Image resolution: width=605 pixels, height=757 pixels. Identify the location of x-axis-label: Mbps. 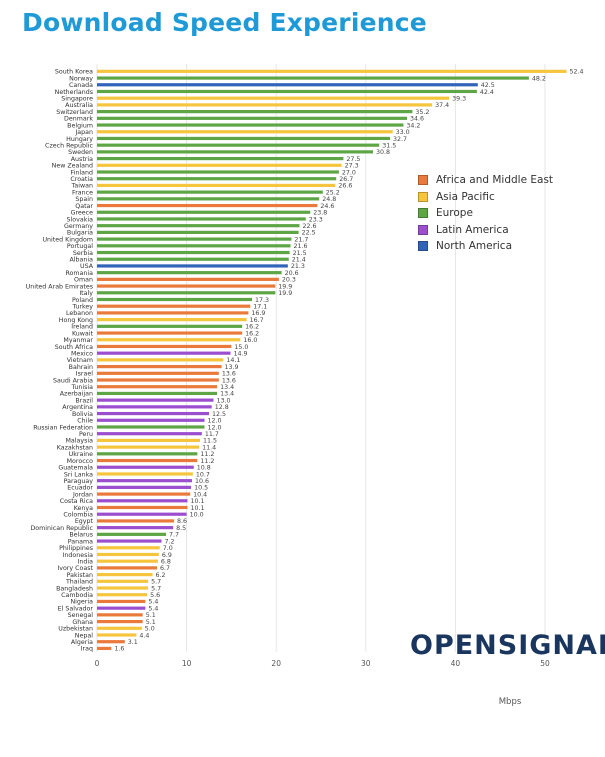
(510, 702).